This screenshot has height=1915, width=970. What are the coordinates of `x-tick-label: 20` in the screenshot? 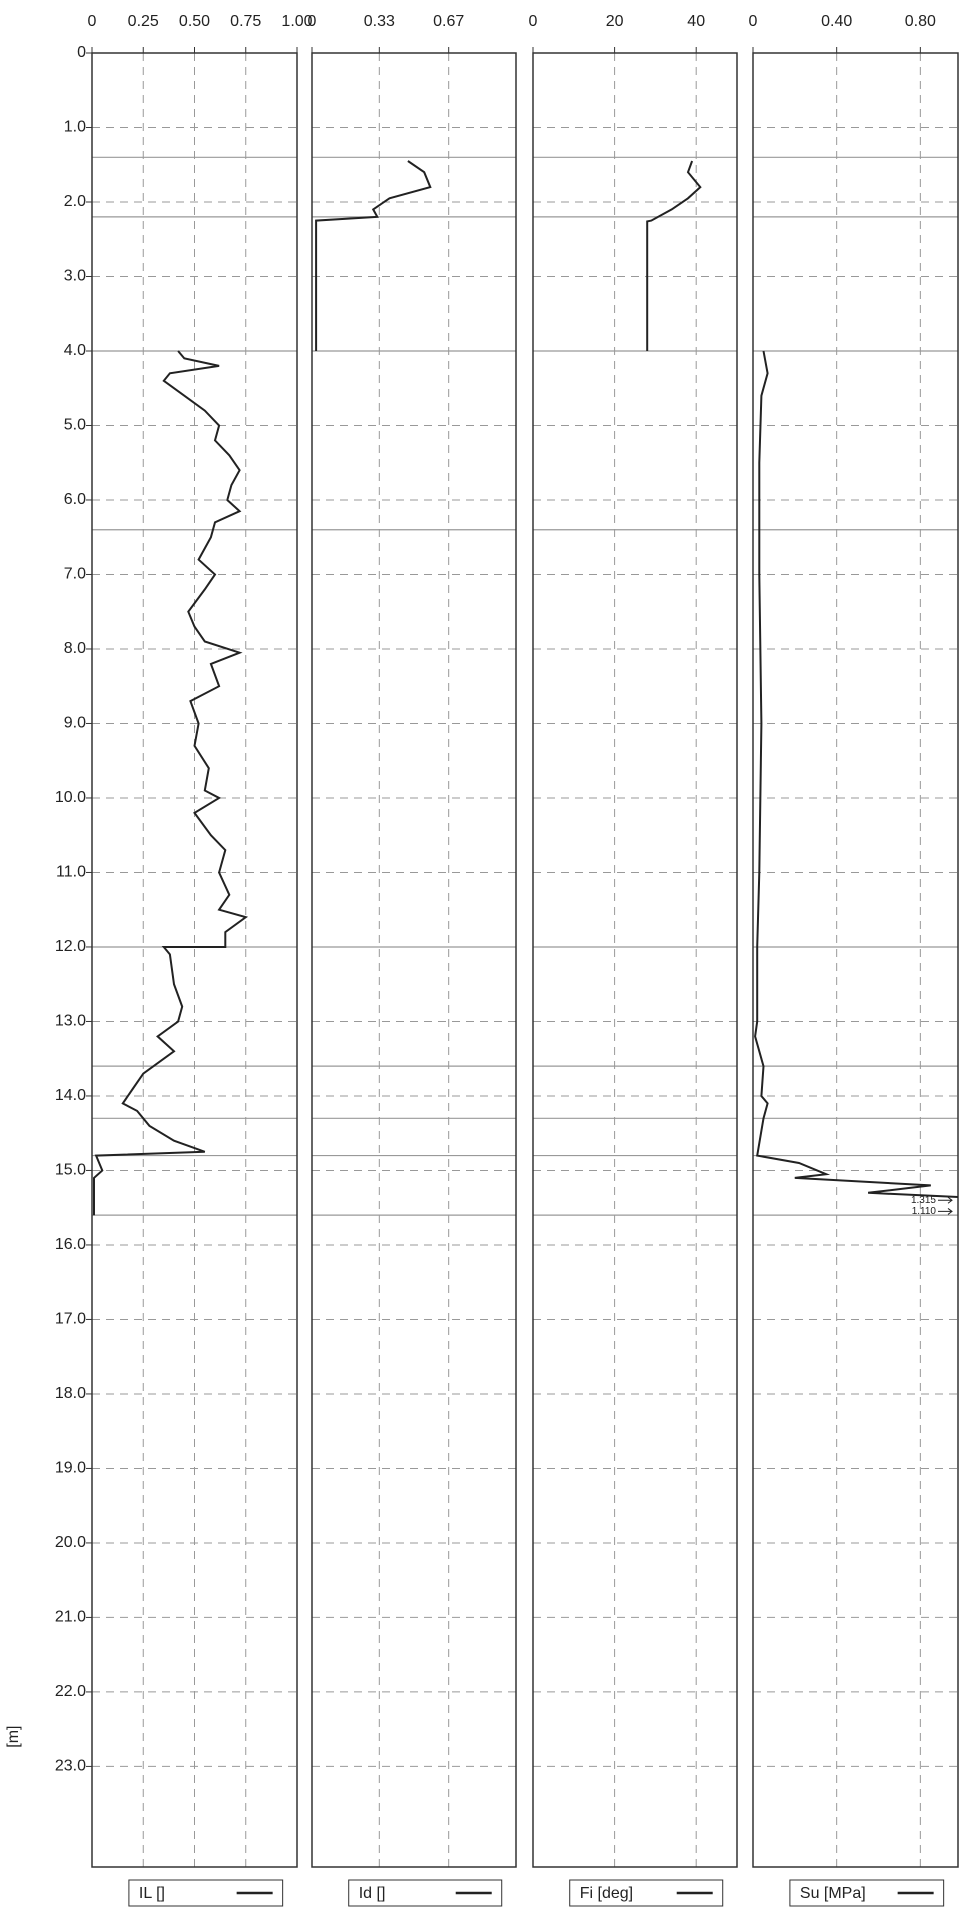 It's located at (615, 21).